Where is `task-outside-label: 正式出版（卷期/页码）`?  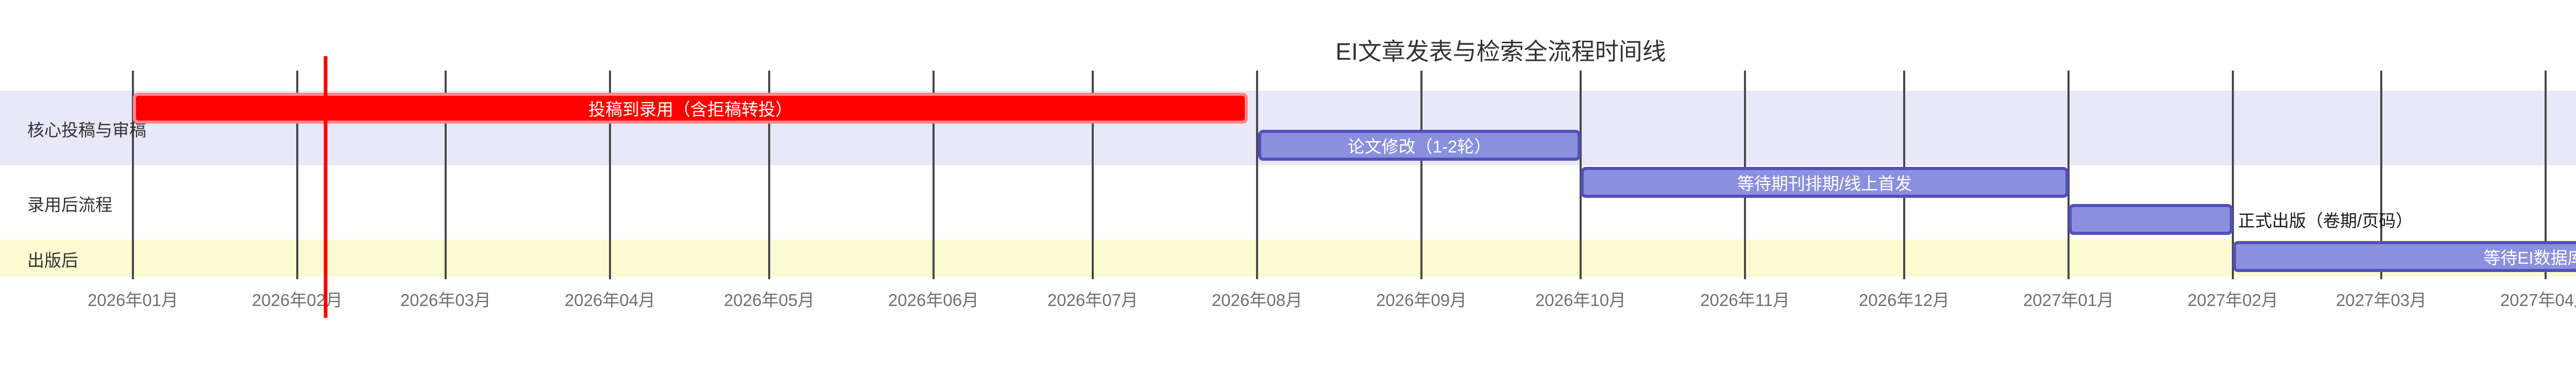
task-outside-label: 正式出版（卷期/页码） is located at coordinates (2325, 220).